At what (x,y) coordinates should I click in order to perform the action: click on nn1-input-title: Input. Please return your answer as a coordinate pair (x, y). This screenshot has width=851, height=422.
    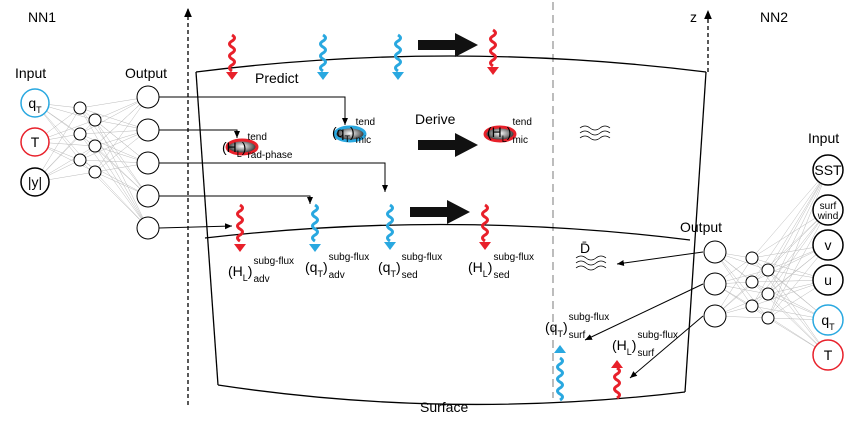
    Looking at the image, I should click on (30, 73).